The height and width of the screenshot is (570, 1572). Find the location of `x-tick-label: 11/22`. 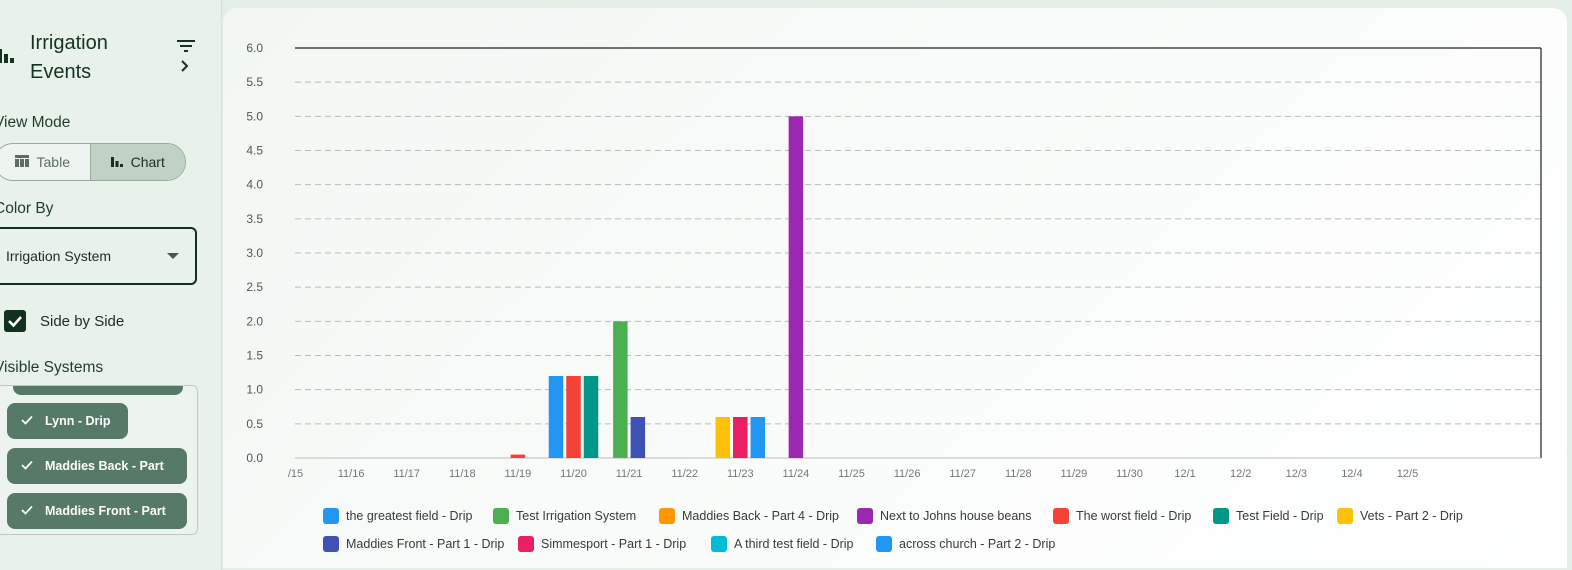

x-tick-label: 11/22 is located at coordinates (684, 474).